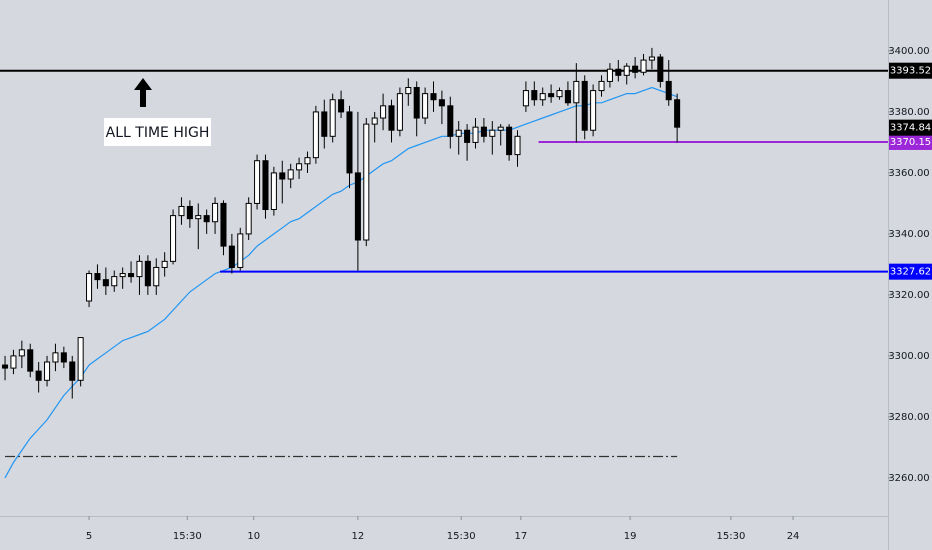  What do you see at coordinates (908, 112) in the screenshot?
I see `y-tick-label: 3380.00` at bounding box center [908, 112].